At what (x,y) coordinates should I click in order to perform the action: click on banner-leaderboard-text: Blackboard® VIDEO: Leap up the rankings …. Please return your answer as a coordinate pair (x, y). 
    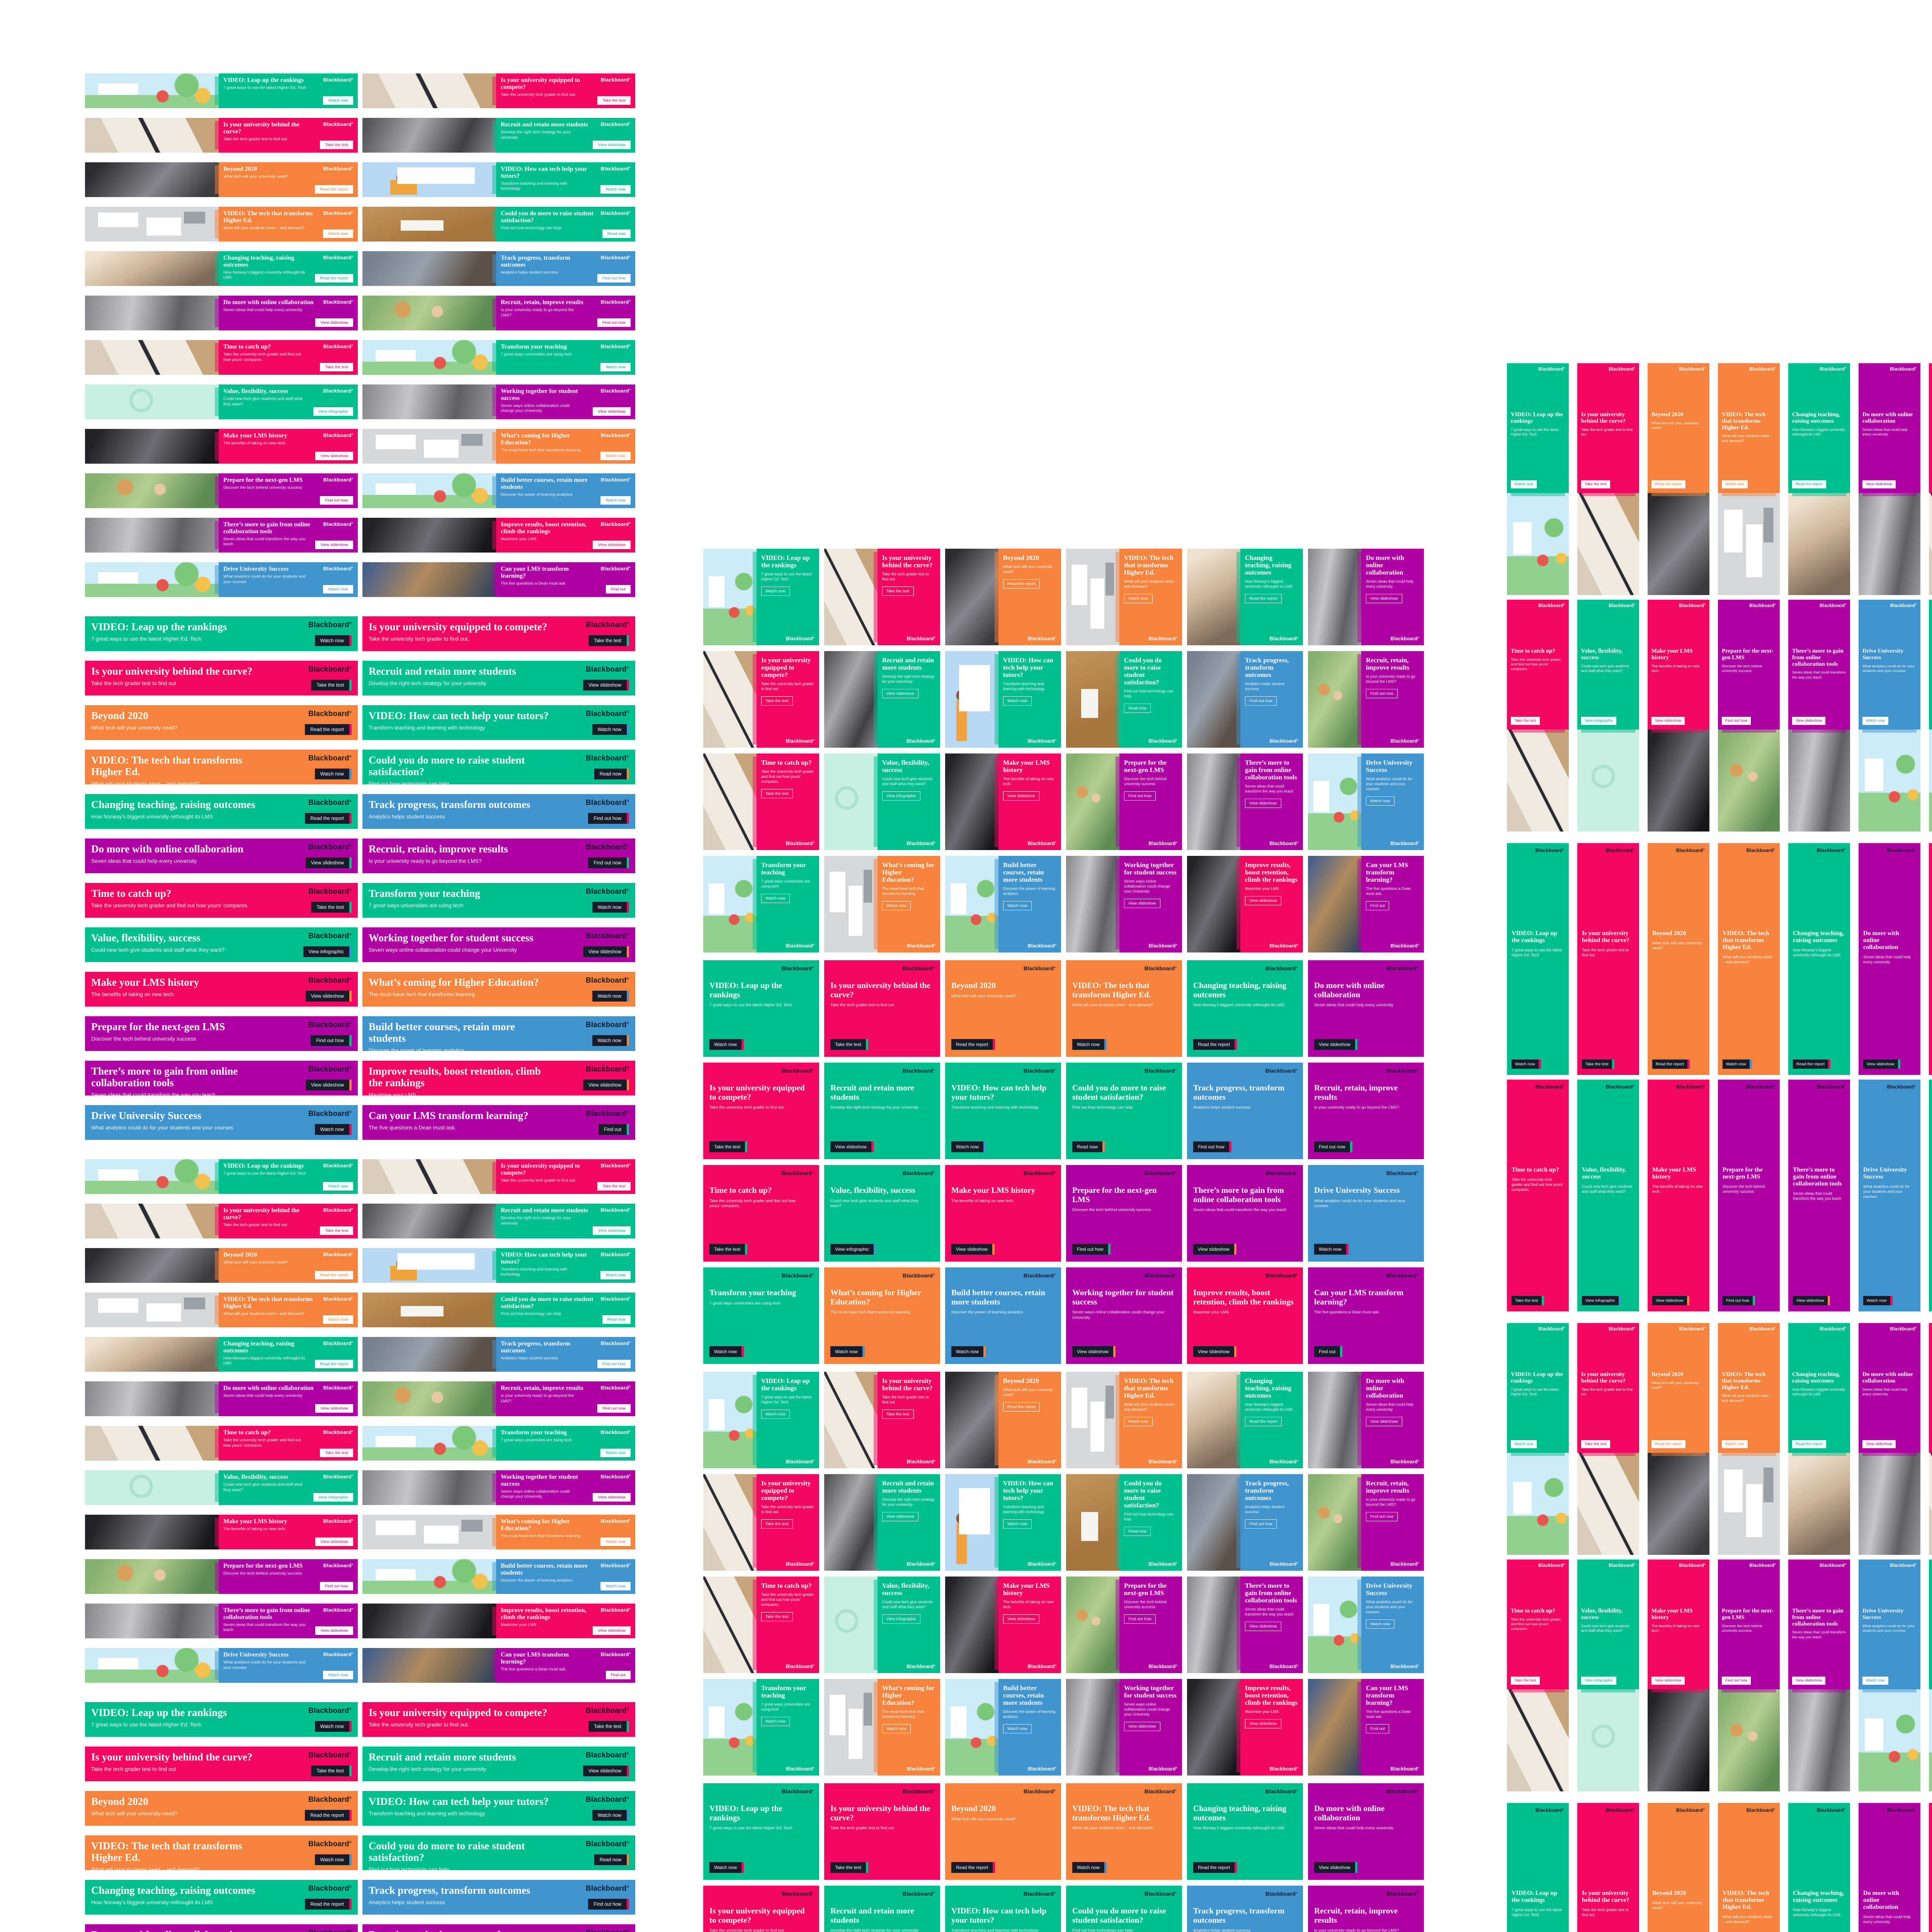
    Looking at the image, I should click on (221, 634).